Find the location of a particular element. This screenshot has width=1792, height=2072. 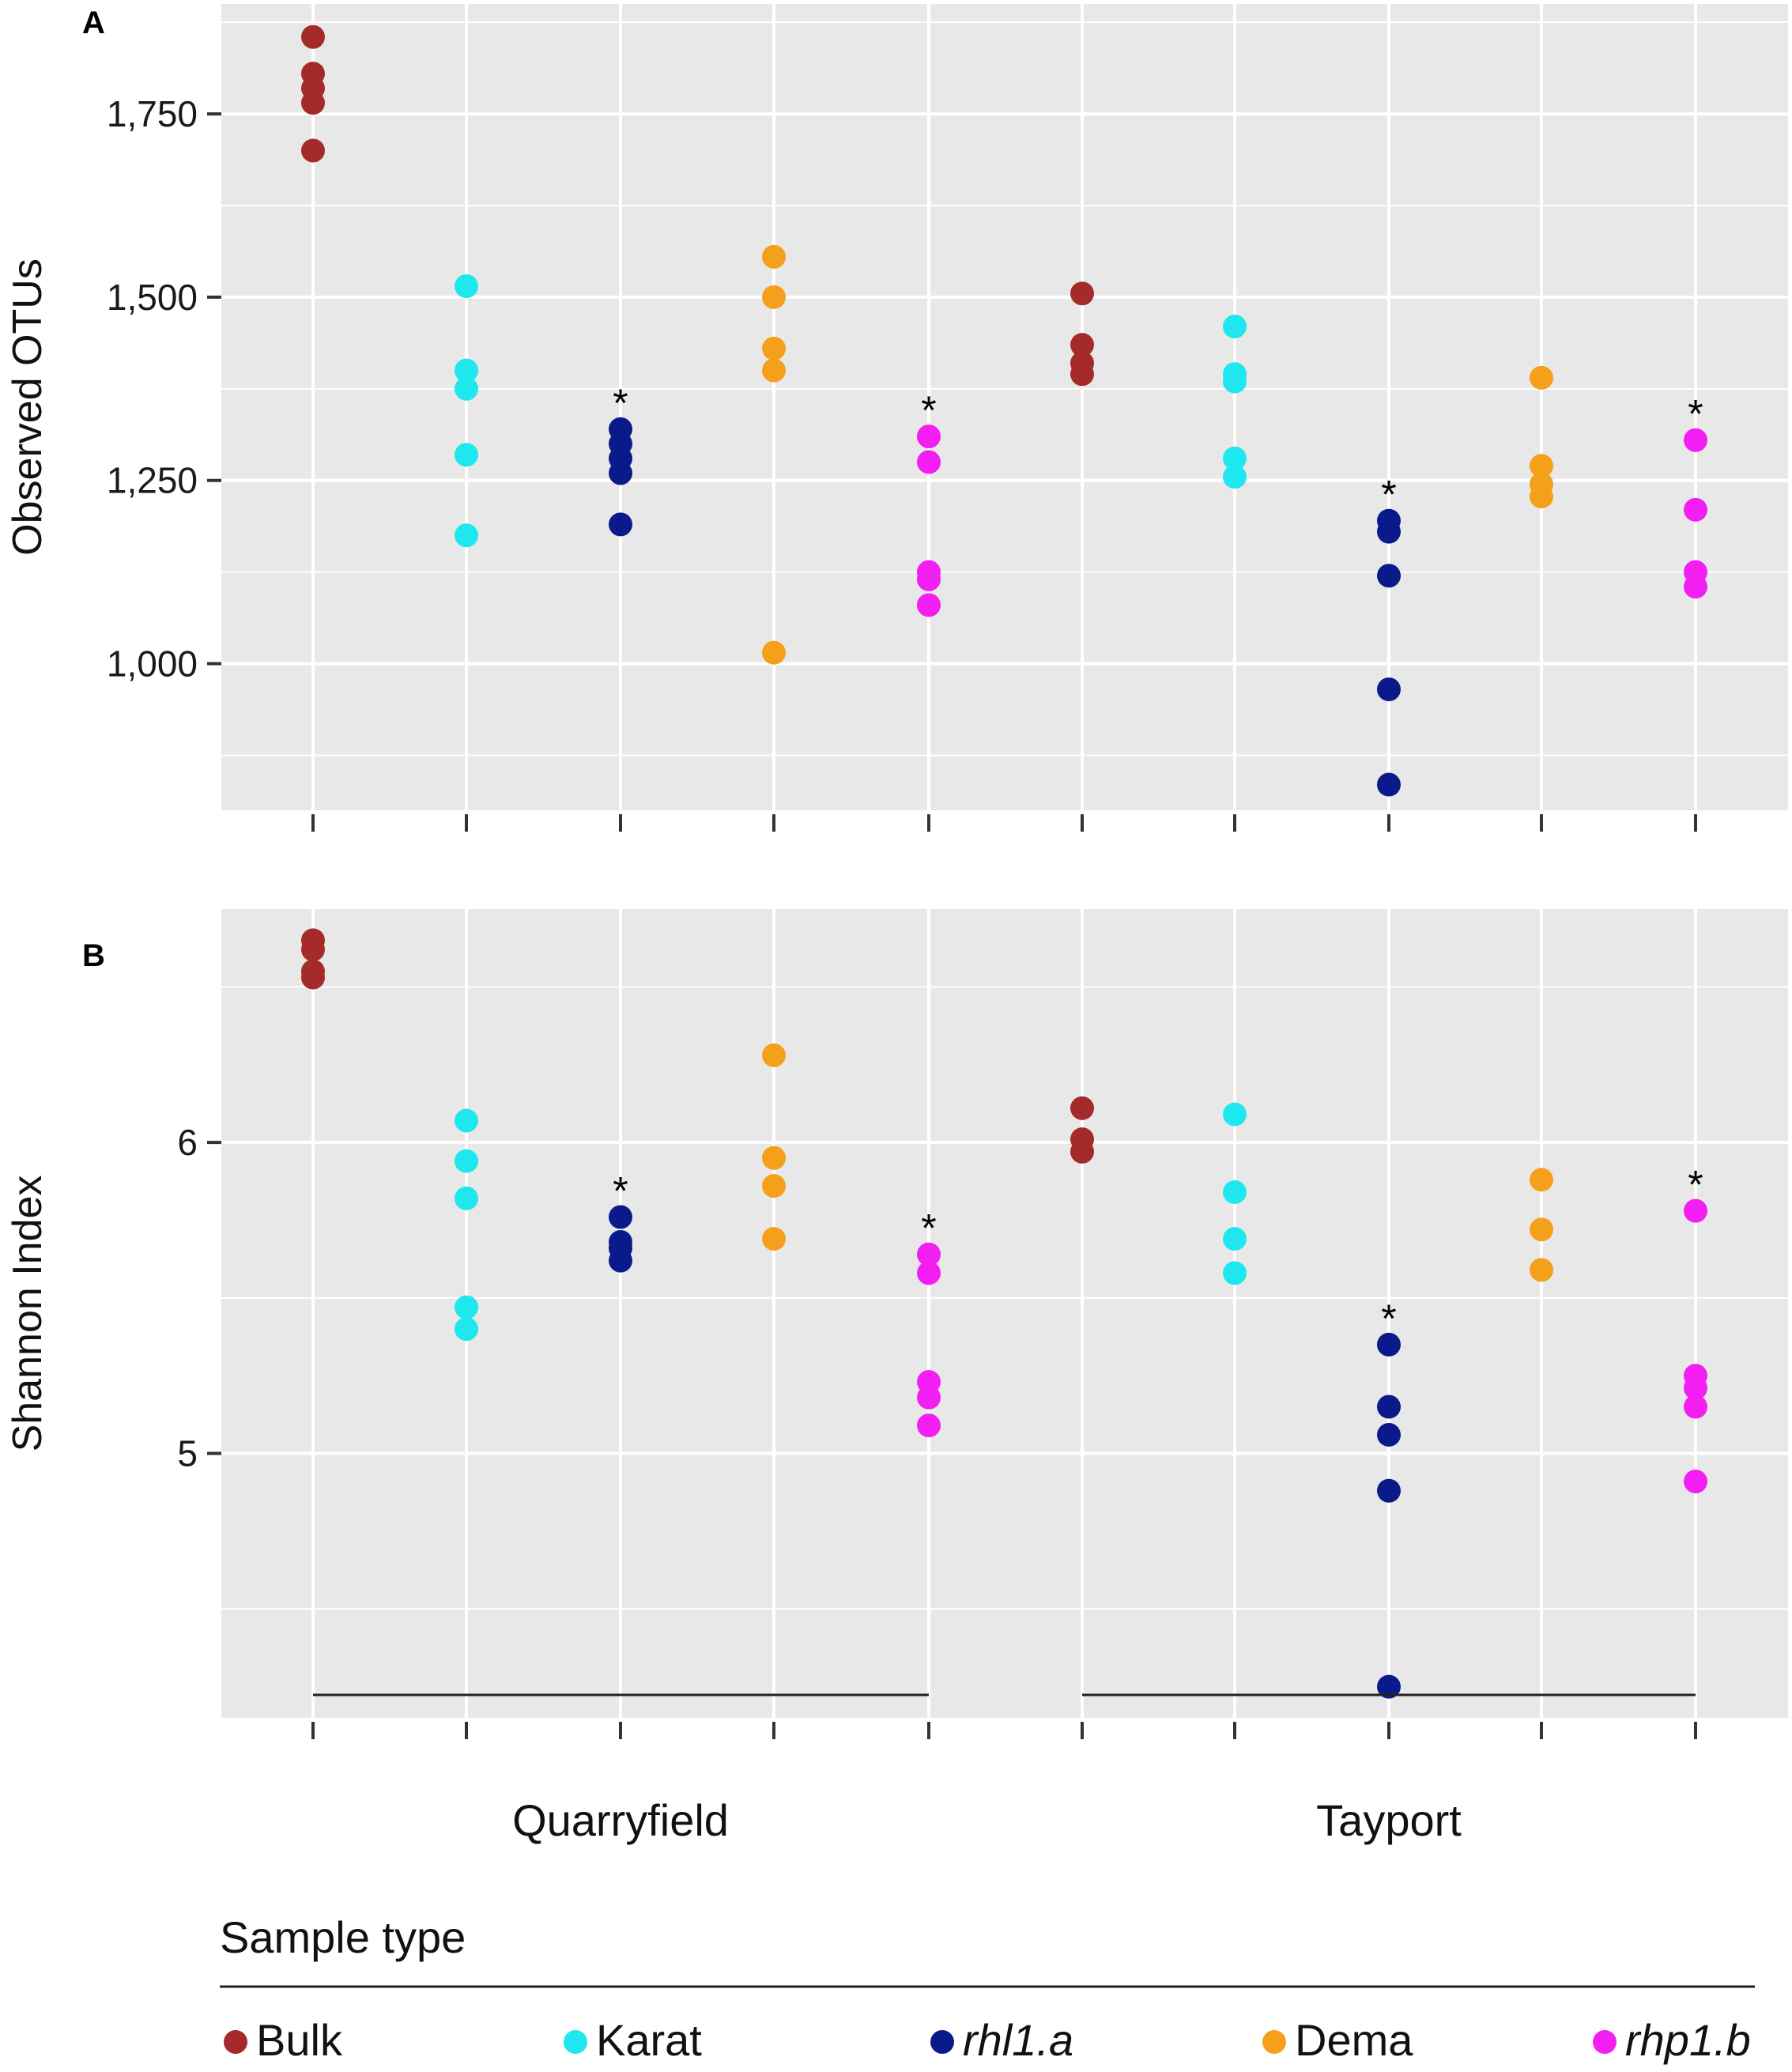

legend-swatch-bulk is located at coordinates (235, 2042).